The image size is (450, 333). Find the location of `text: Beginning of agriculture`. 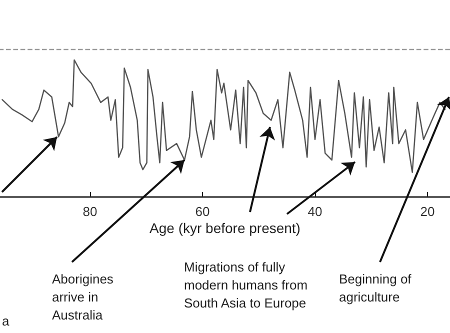

text: Beginning of agriculture is located at coordinates (377, 288).